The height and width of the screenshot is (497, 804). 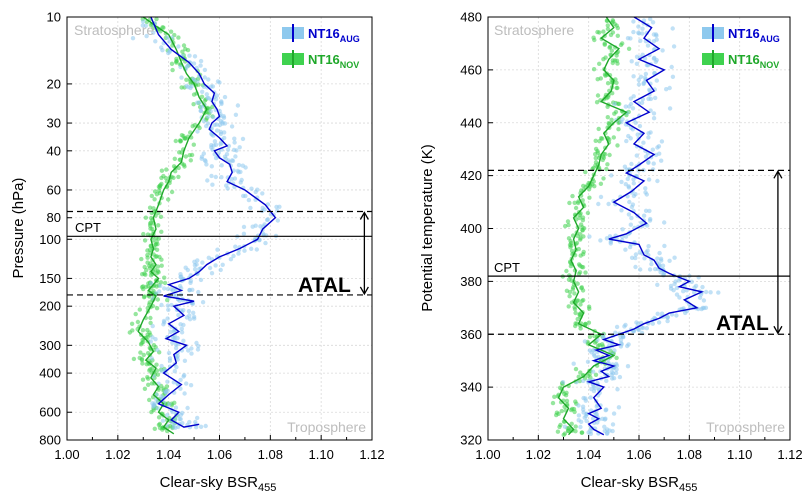 What do you see at coordinates (168, 454) in the screenshot?
I see `pressure-xtick-label: 1.04` at bounding box center [168, 454].